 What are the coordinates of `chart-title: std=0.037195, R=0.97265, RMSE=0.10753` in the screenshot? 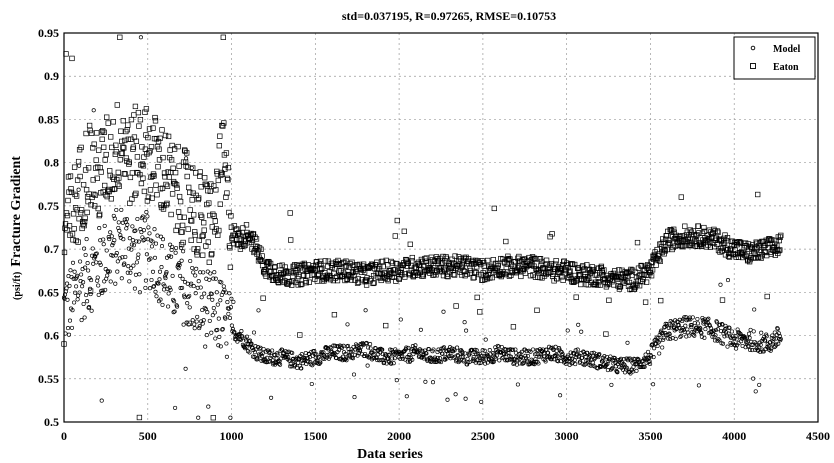 It's located at (449, 16).